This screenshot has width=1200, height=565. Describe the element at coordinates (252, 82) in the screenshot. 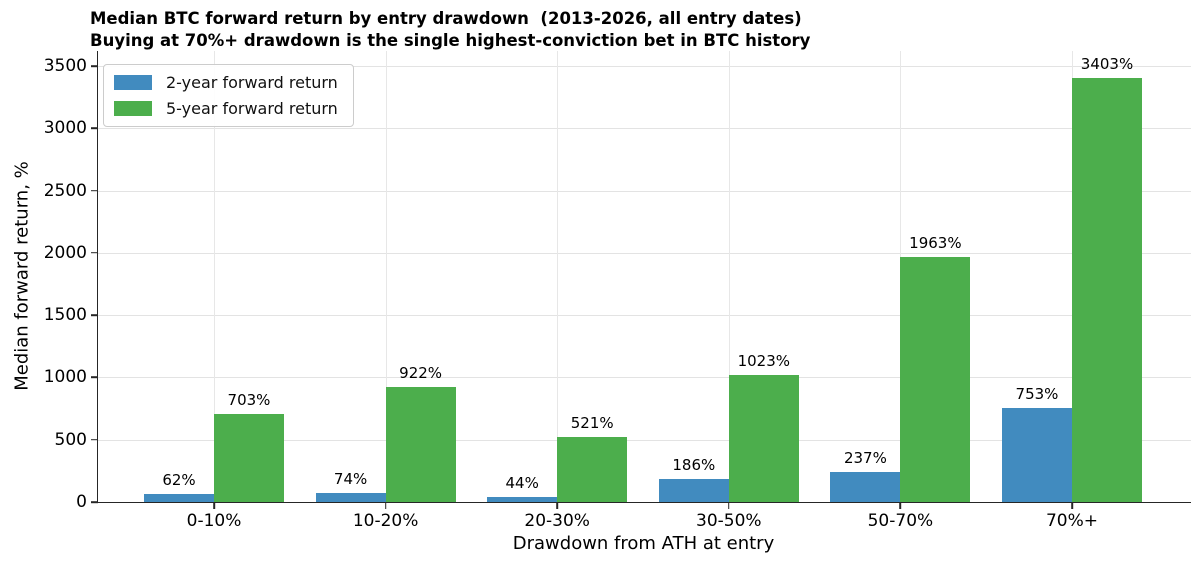

I see `legend-label-2yr: 2-year forward return` at that location.